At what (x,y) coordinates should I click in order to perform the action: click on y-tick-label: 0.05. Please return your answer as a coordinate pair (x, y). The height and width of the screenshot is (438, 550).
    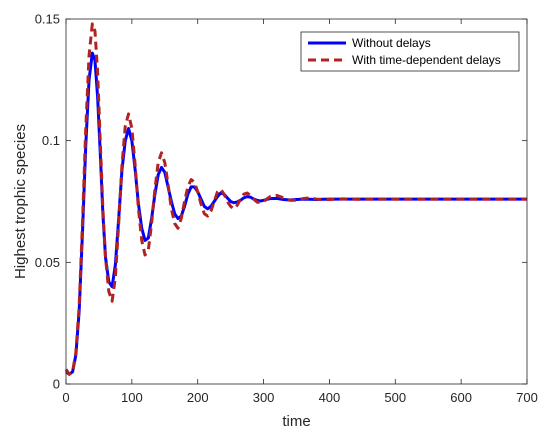
    Looking at the image, I should click on (47, 262).